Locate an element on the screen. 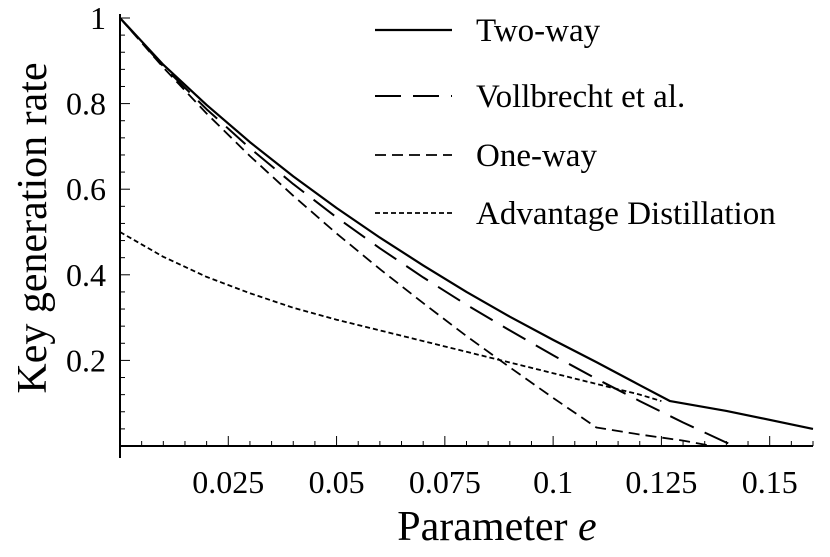 This screenshot has width=830, height=557. x-axis-title-variable: e is located at coordinates (587, 527).